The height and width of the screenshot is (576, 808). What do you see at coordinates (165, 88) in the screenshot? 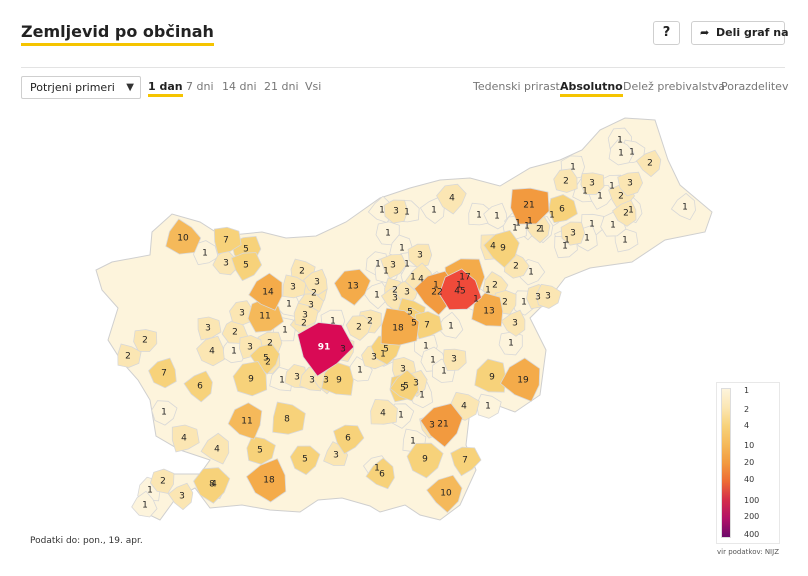
I see `tab-period-1-dan: 1 dan` at bounding box center [165, 88].